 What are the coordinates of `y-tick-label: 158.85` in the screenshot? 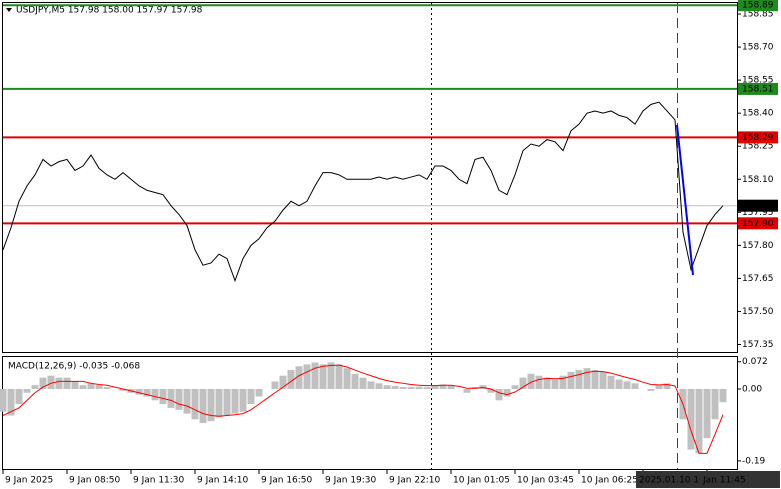 It's located at (758, 15).